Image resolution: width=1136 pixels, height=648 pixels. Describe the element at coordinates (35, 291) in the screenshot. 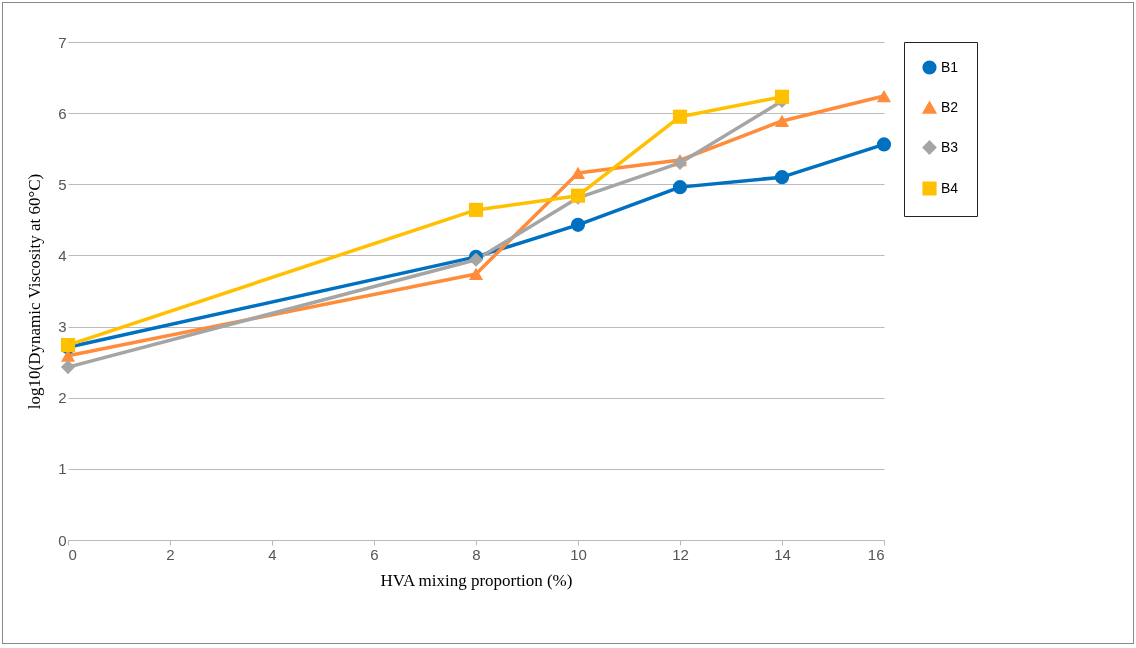

I see `y-axis-title: log10(Dynamic Viscosity at 60°C)` at that location.